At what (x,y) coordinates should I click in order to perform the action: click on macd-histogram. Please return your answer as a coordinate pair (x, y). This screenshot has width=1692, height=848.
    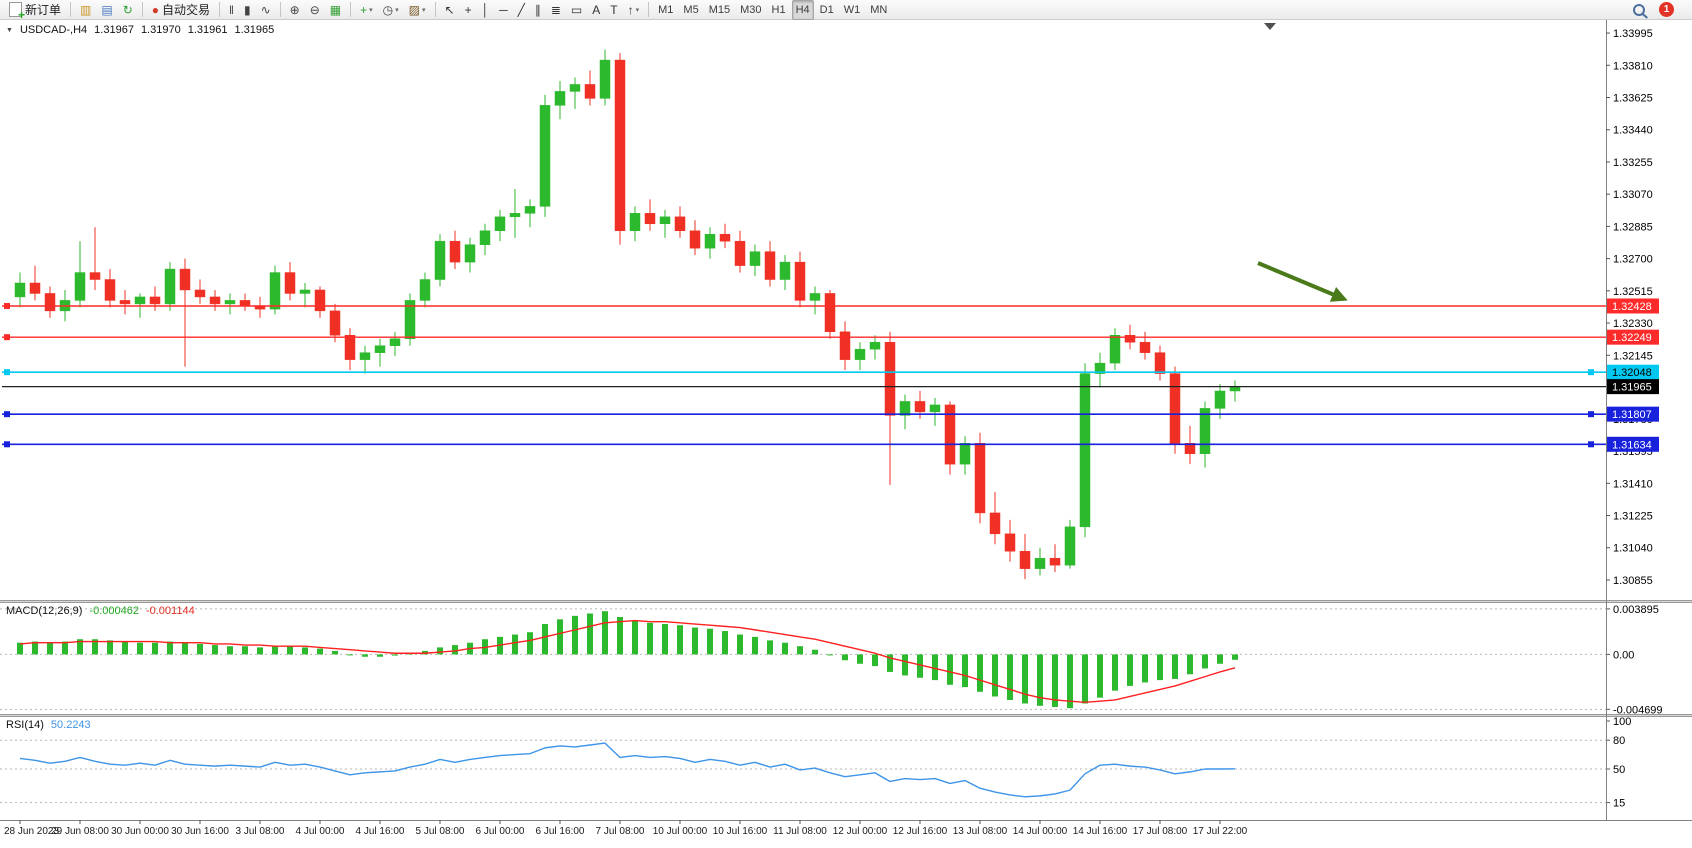
    Looking at the image, I should click on (627, 660).